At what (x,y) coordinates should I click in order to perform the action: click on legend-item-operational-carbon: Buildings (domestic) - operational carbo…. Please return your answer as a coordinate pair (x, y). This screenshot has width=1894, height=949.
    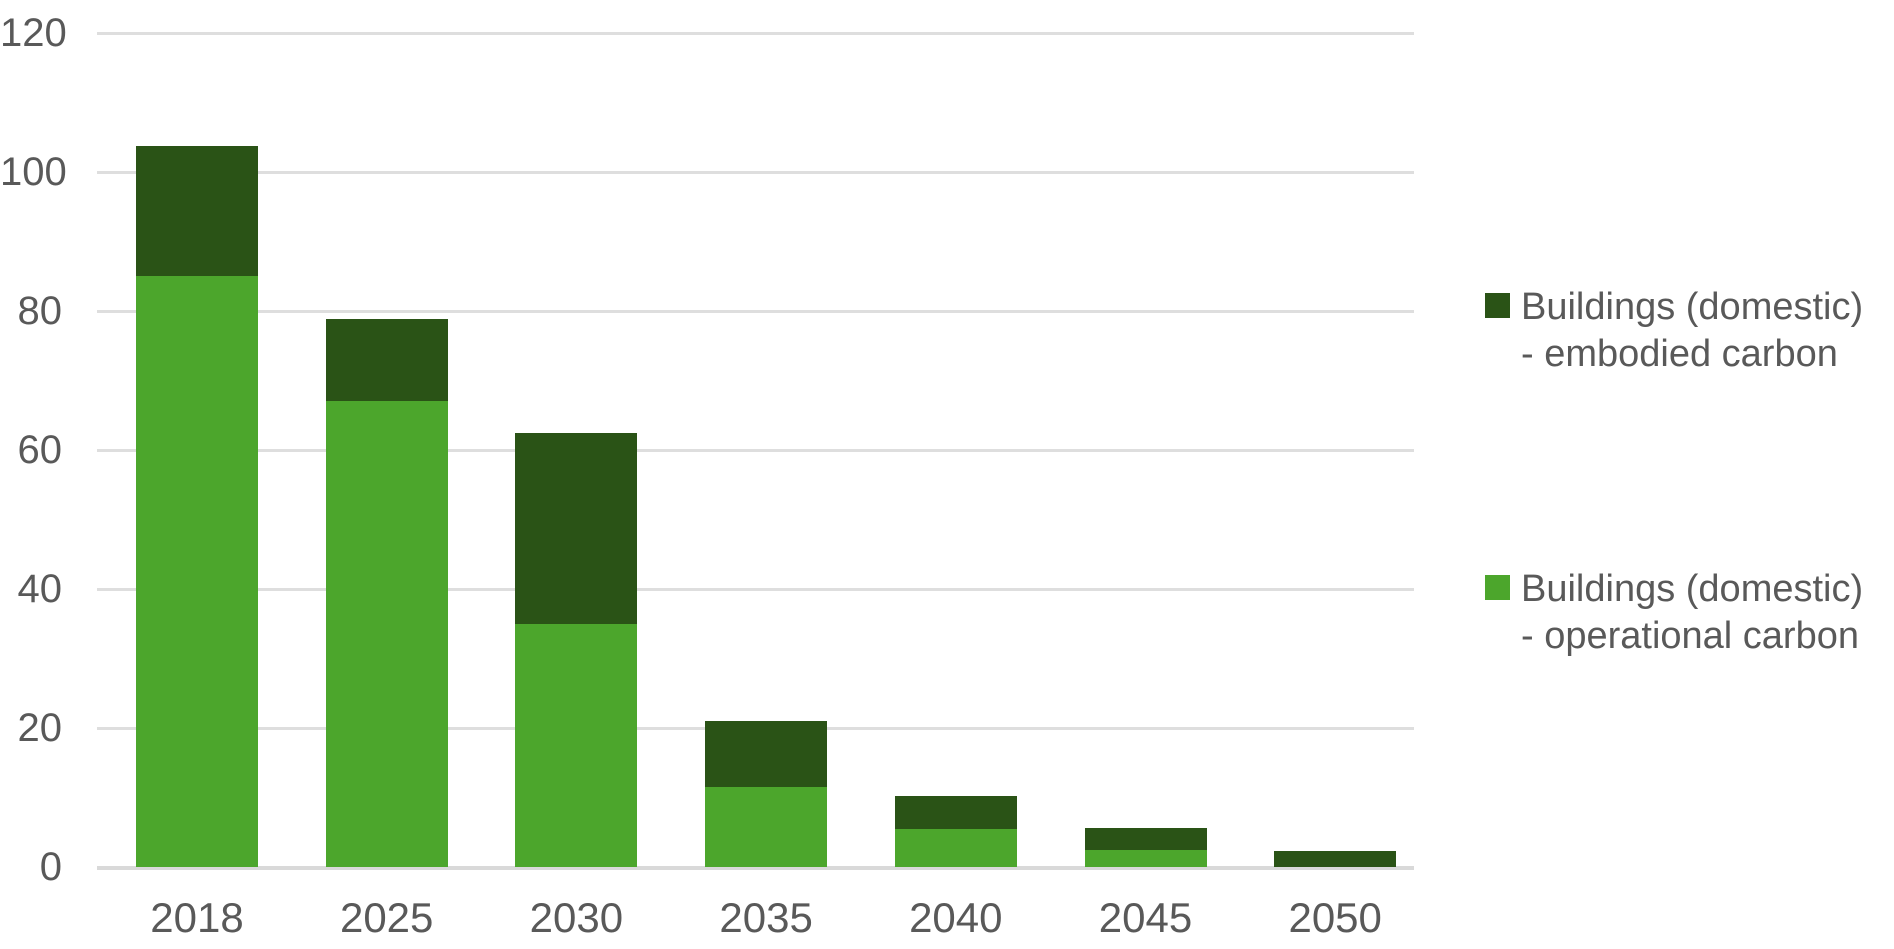
    Looking at the image, I should click on (1679, 613).